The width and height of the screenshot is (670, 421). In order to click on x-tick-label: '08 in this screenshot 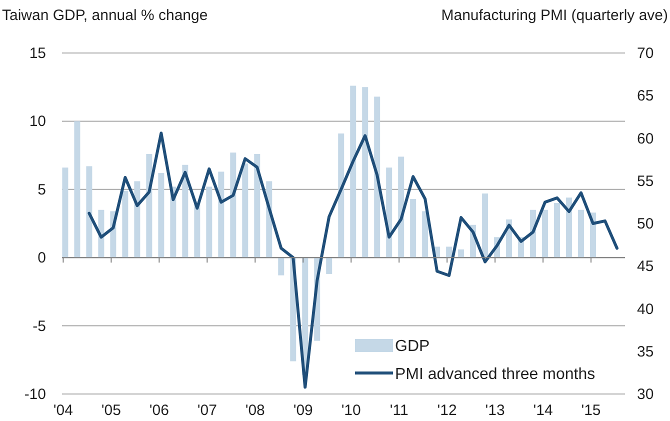, I will do `click(255, 410)`.